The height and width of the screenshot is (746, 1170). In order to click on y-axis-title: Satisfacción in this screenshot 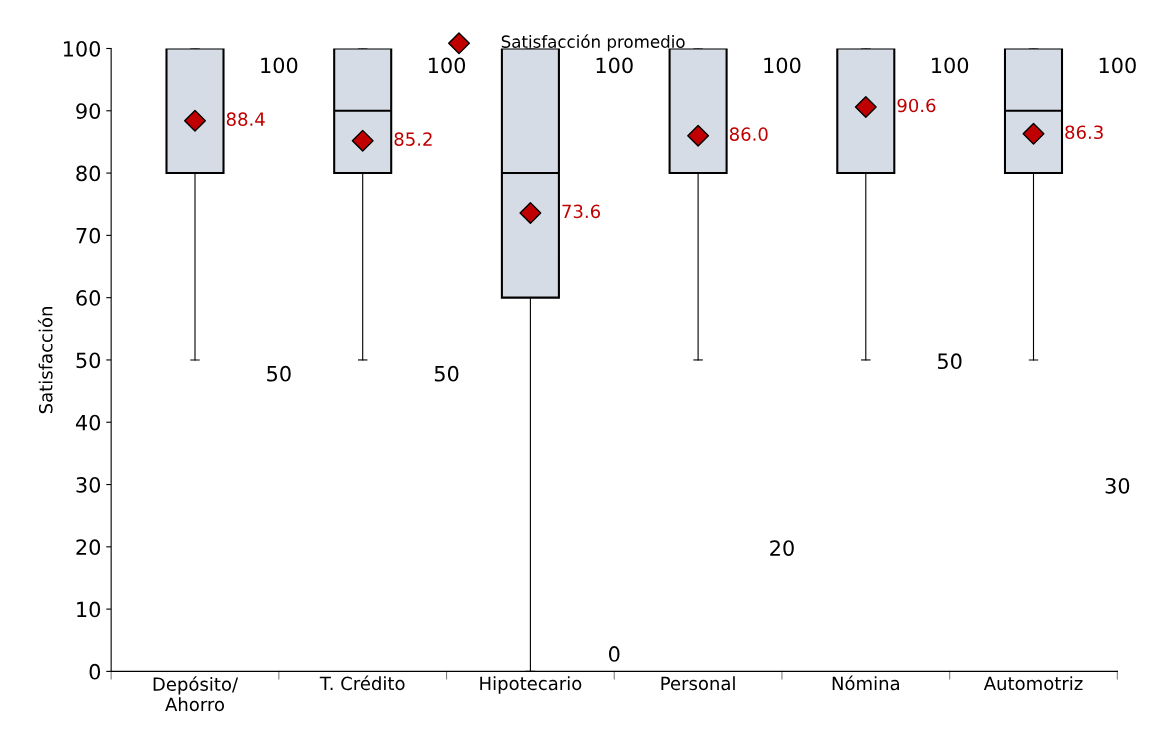, I will do `click(45, 360)`.